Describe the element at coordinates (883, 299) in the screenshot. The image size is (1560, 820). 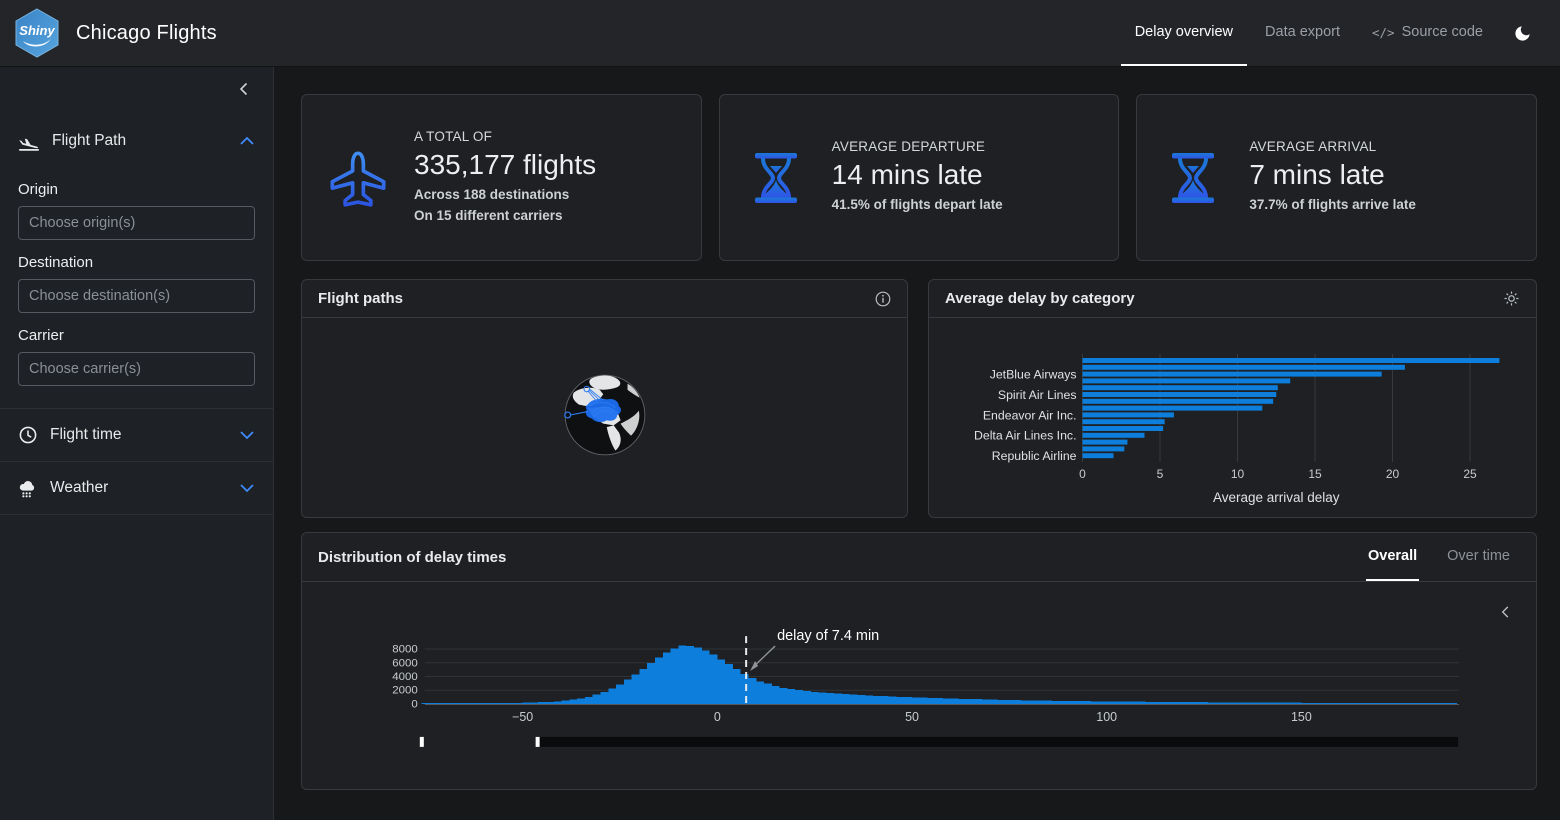
I see `info-icon` at that location.